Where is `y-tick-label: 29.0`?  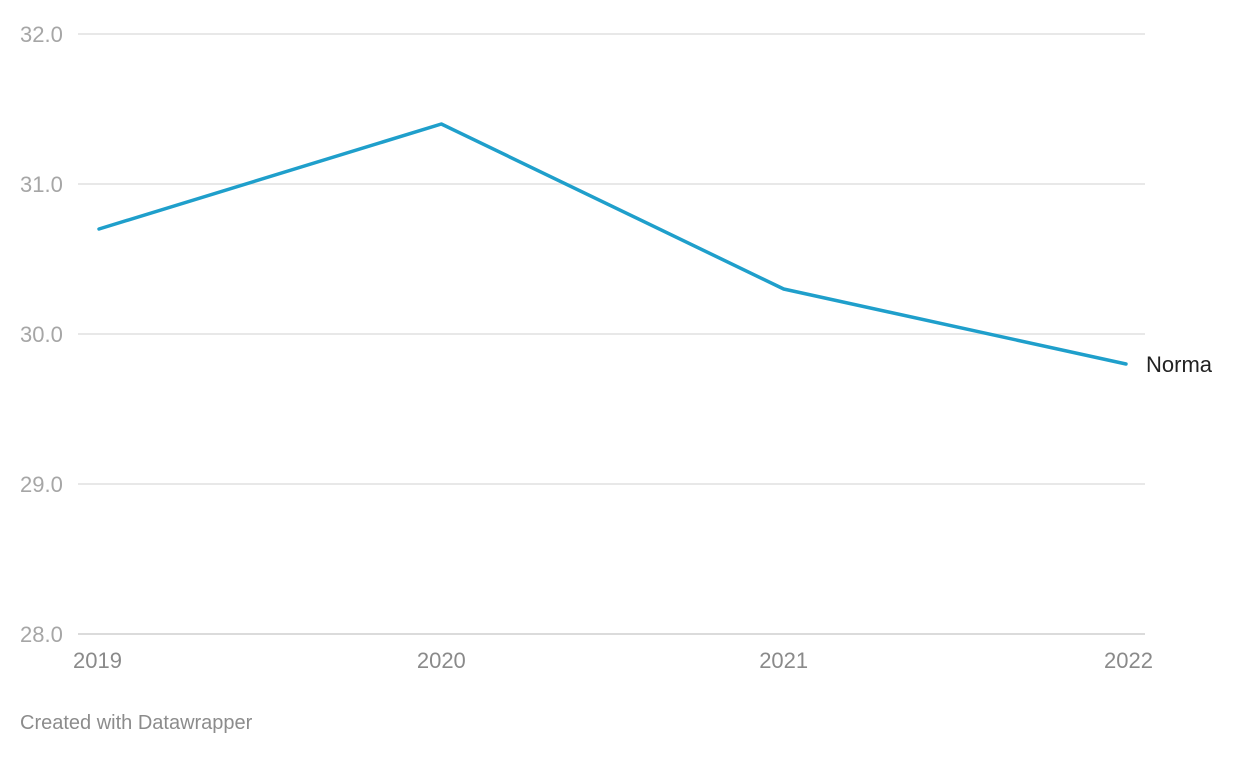
y-tick-label: 29.0 is located at coordinates (41, 484).